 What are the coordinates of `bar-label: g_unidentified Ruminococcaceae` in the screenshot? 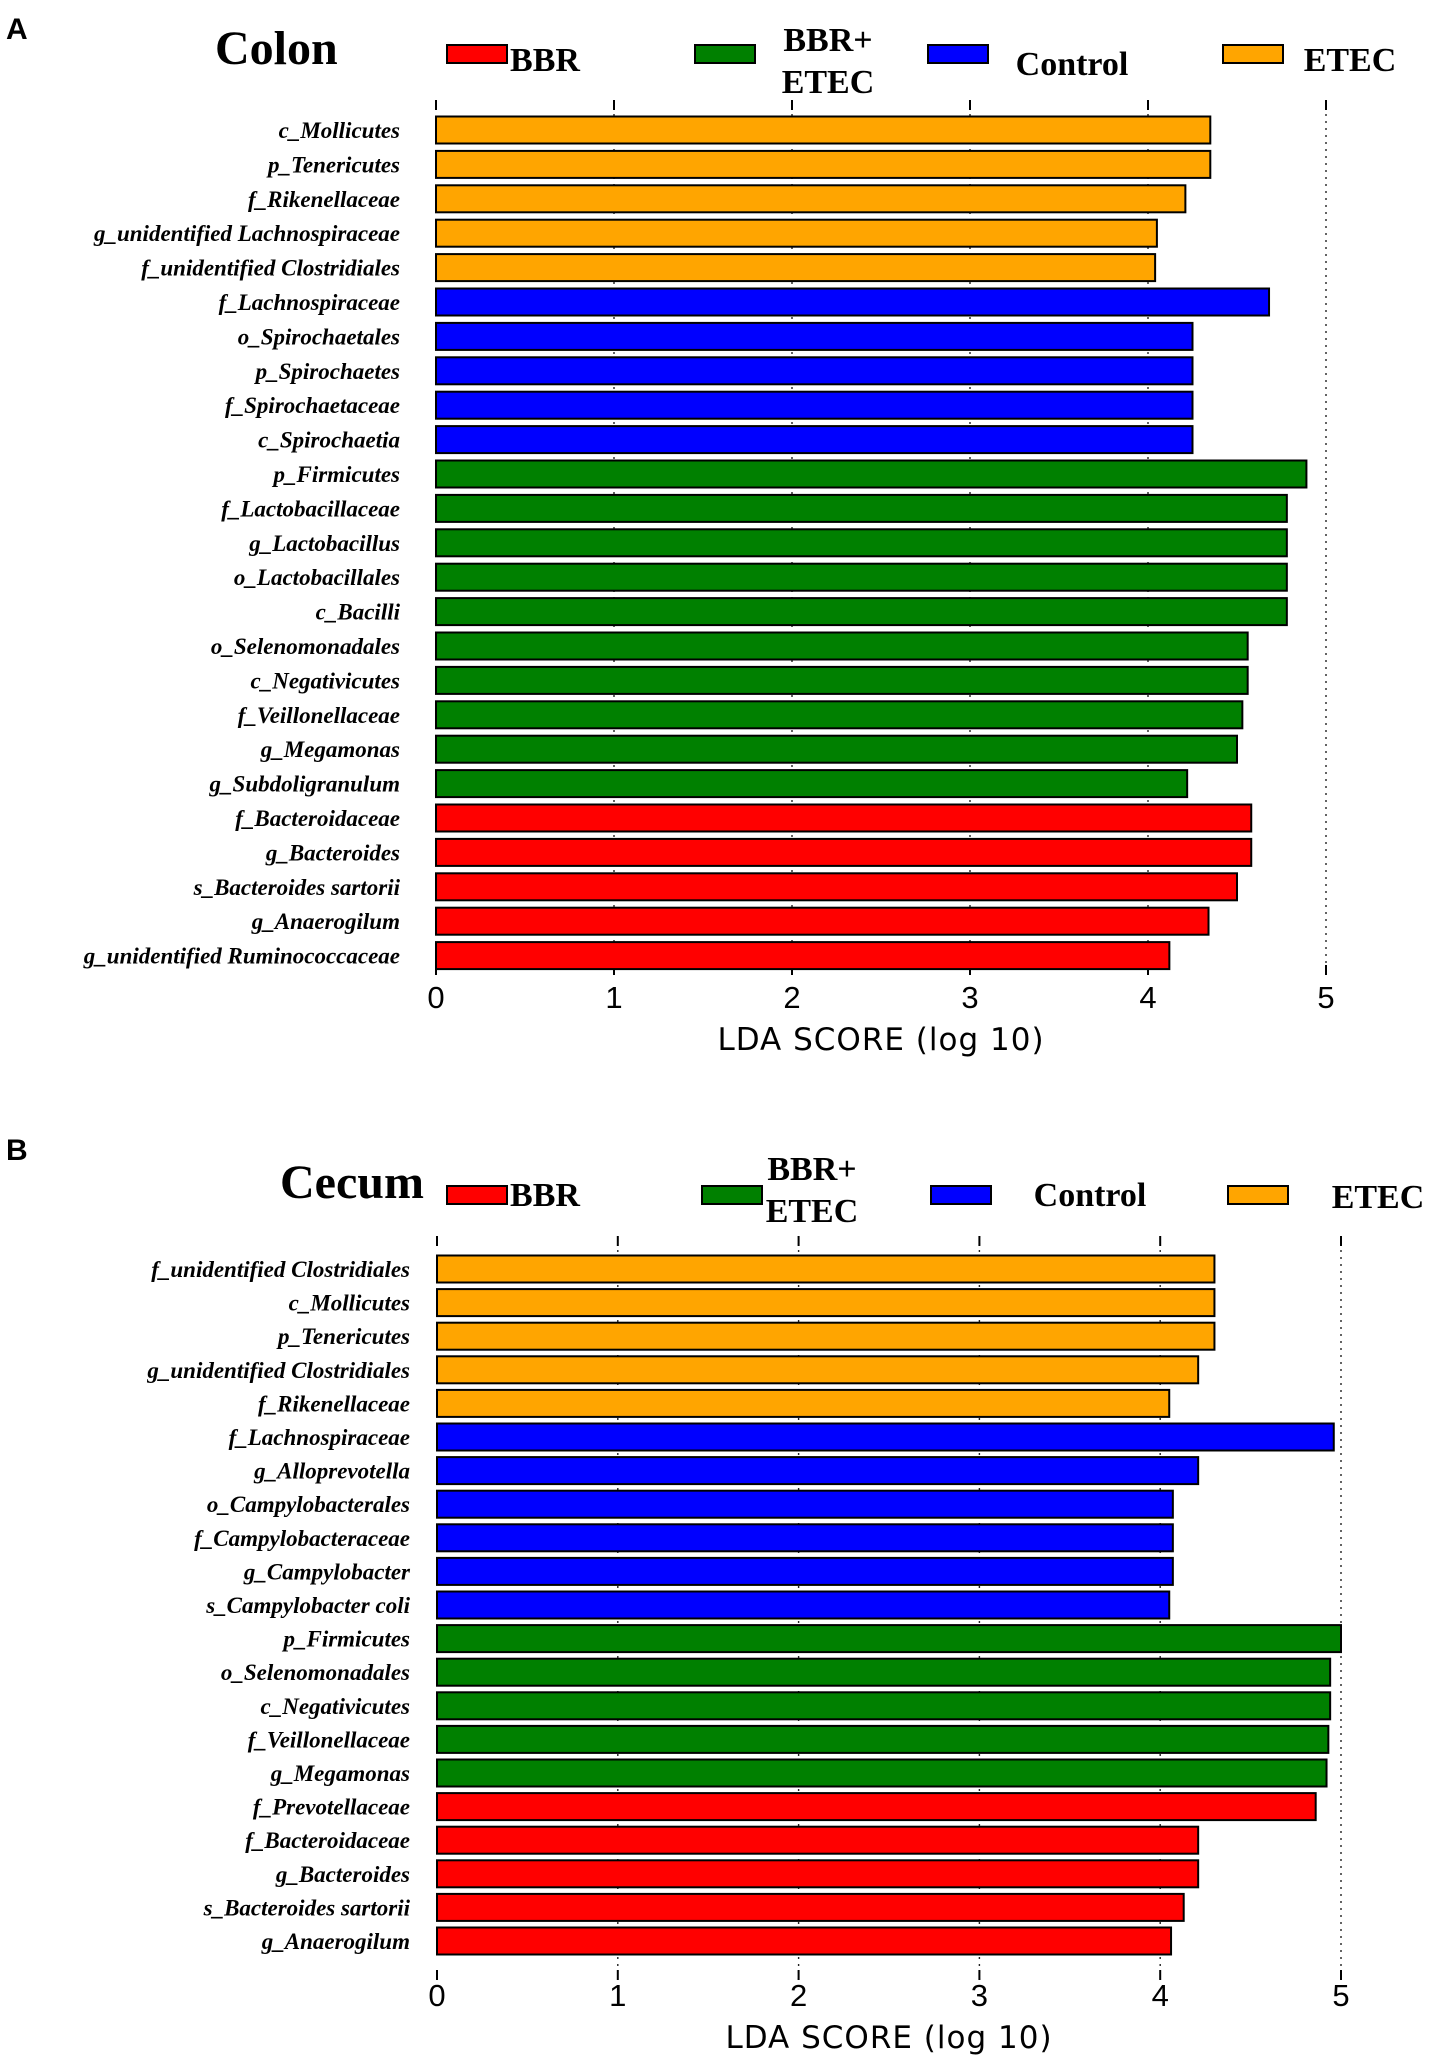 It's located at (241, 956).